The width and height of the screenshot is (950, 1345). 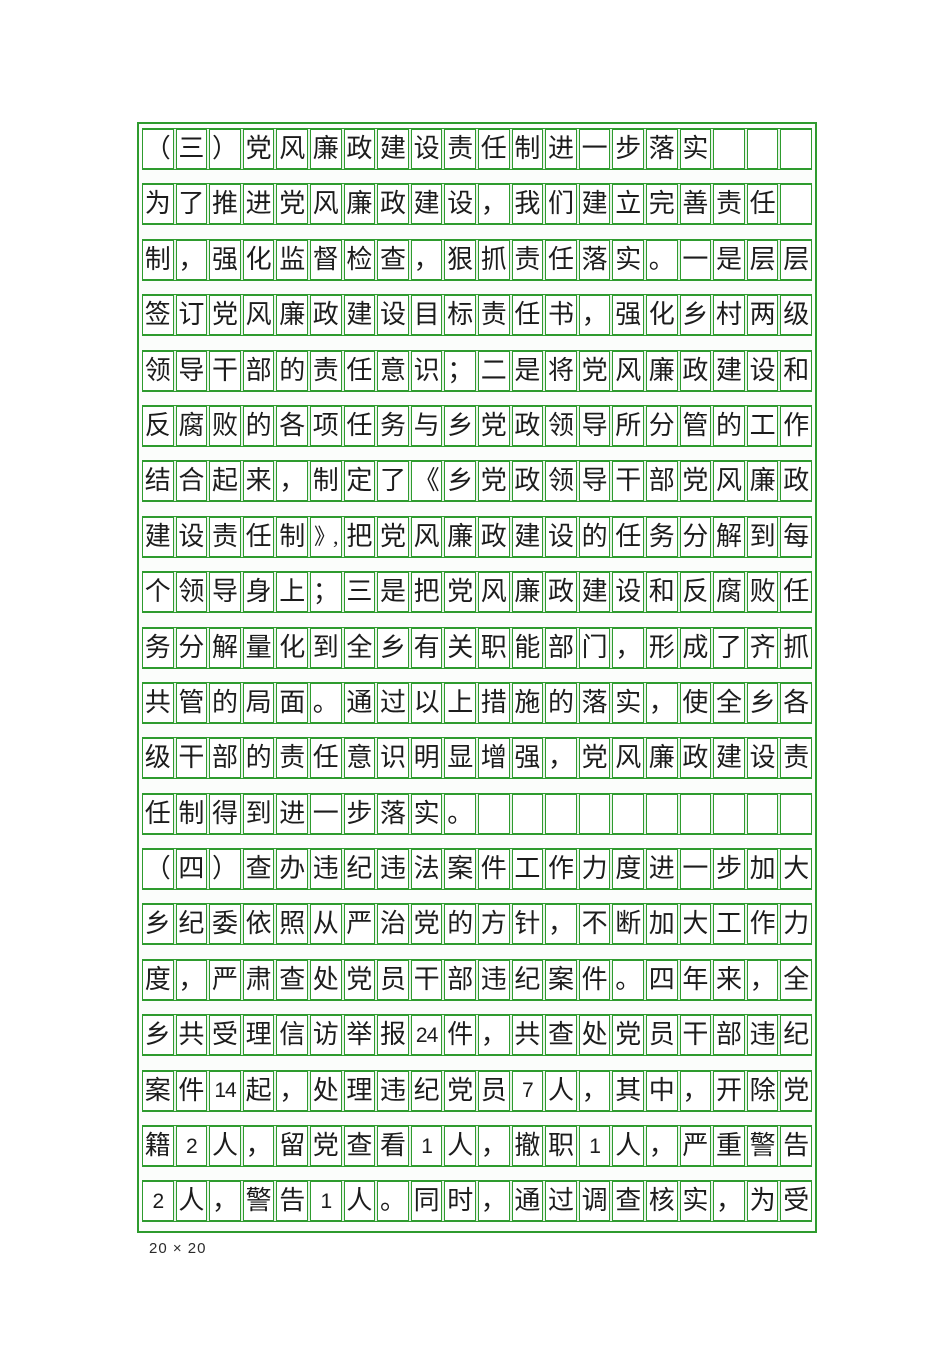 What do you see at coordinates (426, 1146) in the screenshot?
I see `char-cell: 1` at bounding box center [426, 1146].